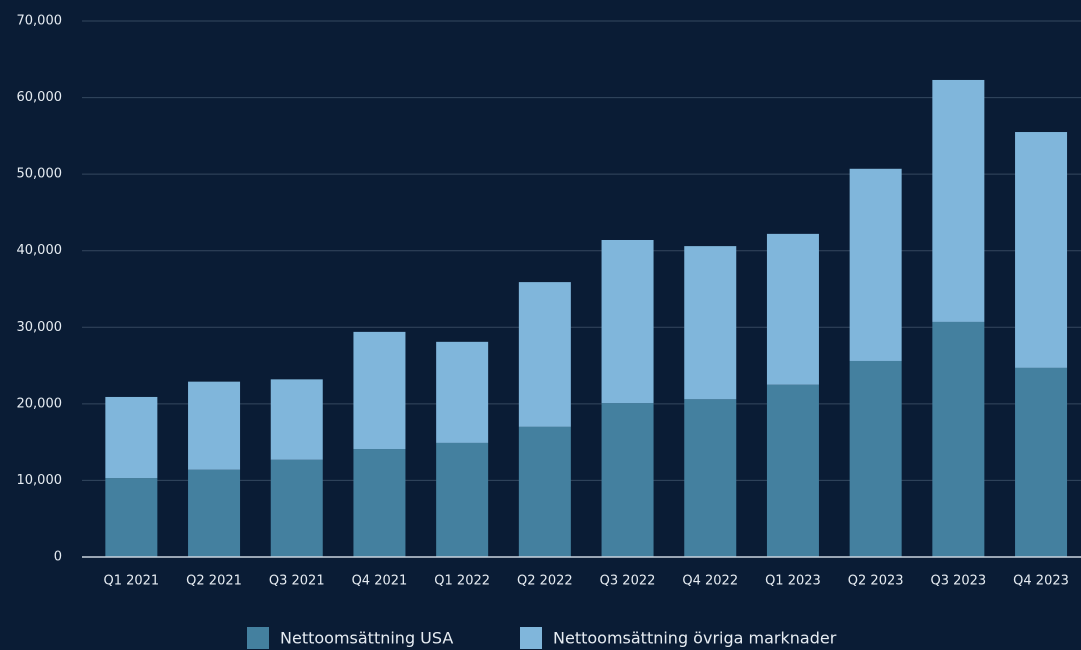 The image size is (1081, 650). Describe the element at coordinates (40, 97) in the screenshot. I see `y-tick-label: 60,000` at that location.